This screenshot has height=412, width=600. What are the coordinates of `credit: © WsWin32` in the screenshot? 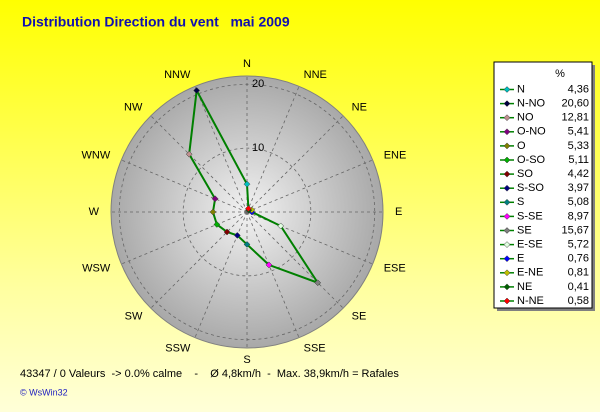 It's located at (44, 392).